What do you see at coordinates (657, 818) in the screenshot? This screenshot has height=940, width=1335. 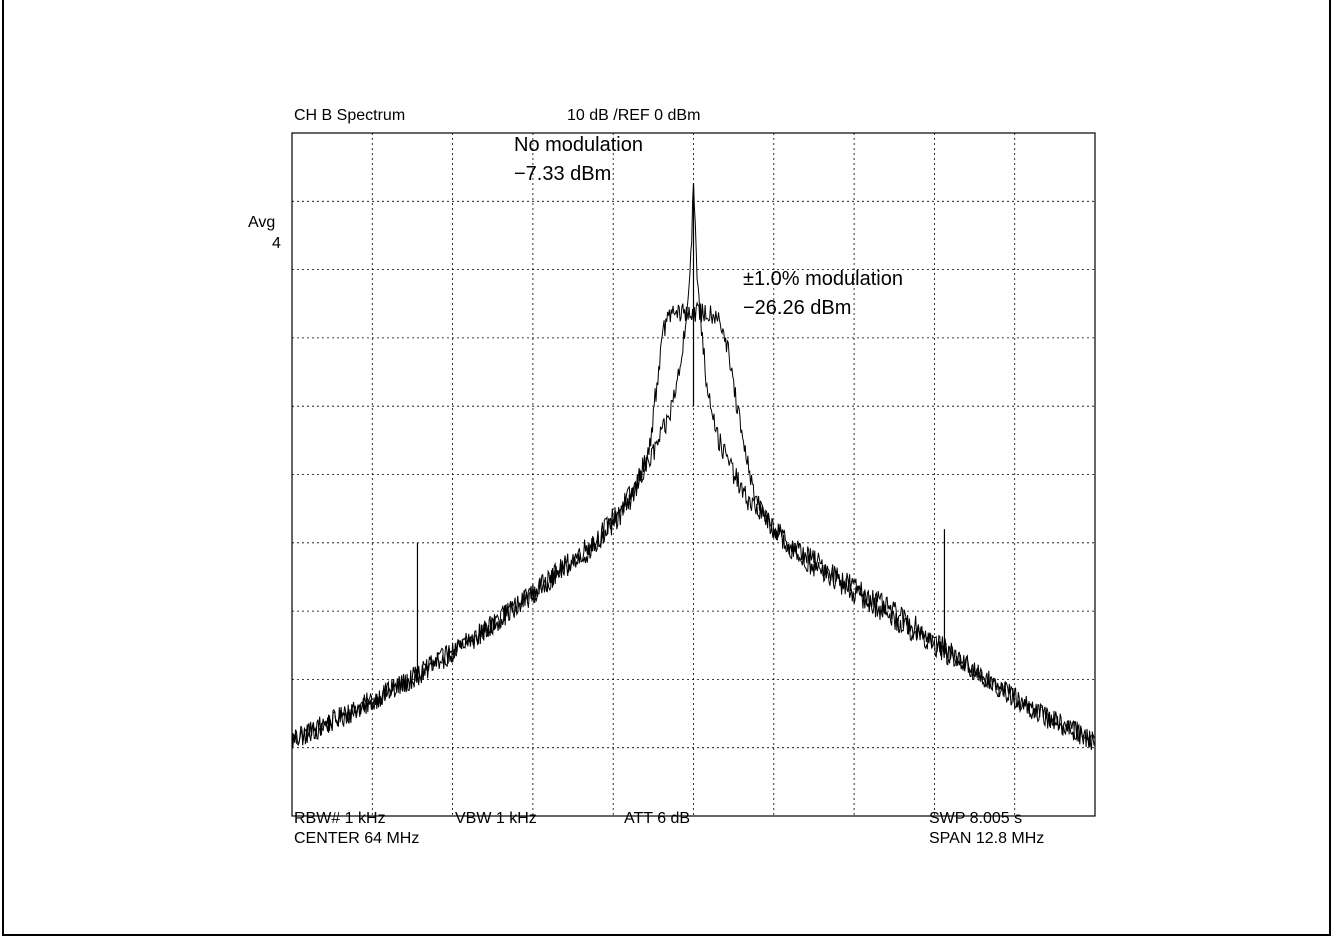 I see `attenuation-setting: ATT 6 dB` at bounding box center [657, 818].